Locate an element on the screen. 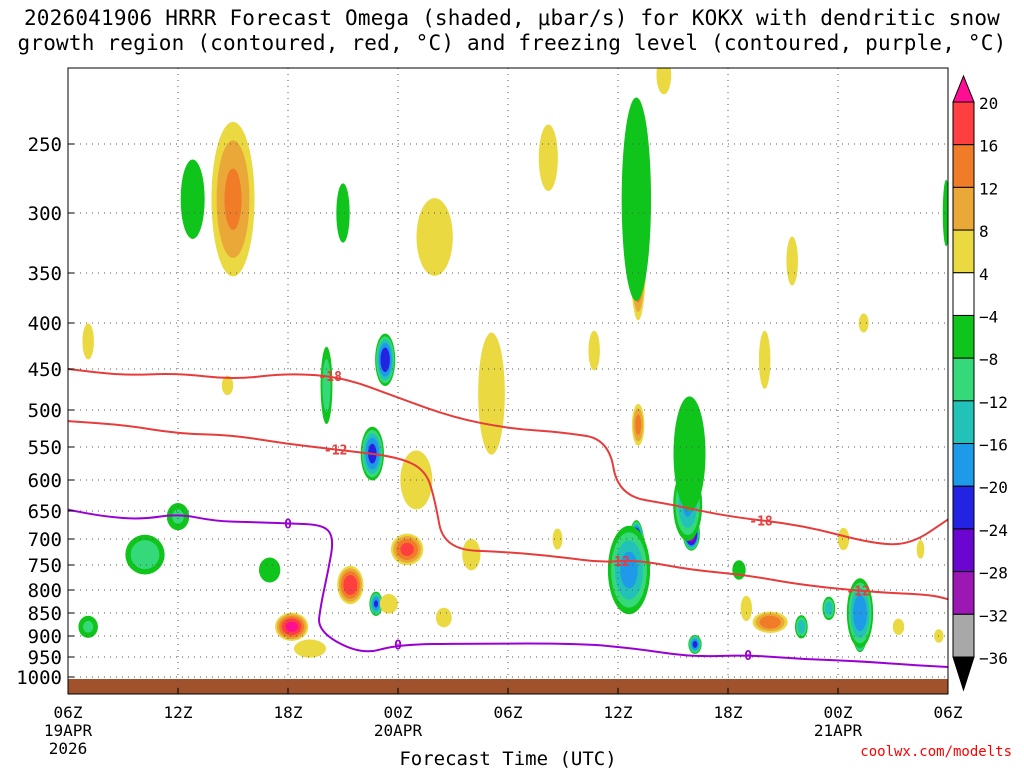  colorbar-label-1: 16 is located at coordinates (988, 146).